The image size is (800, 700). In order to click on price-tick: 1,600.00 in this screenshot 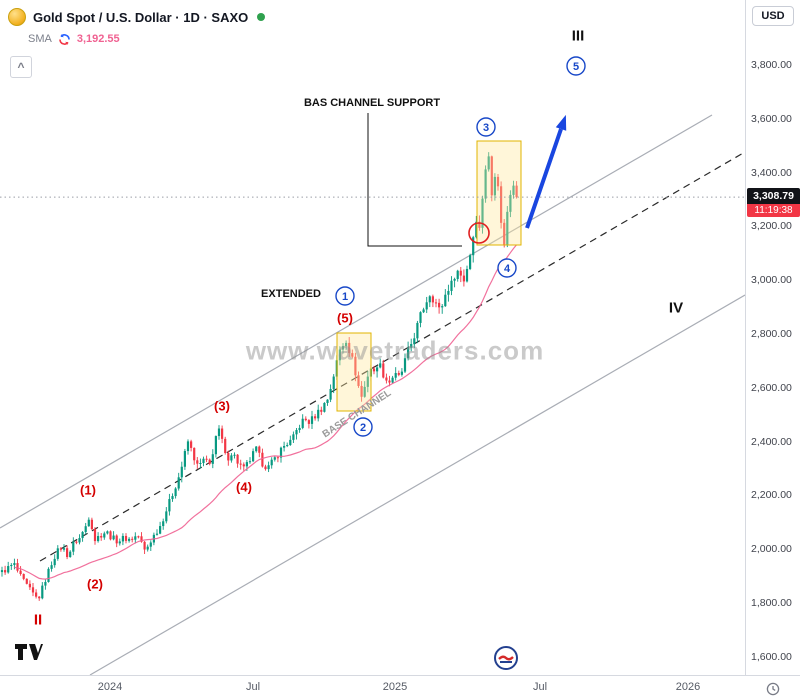, I will do `click(771, 656)`.